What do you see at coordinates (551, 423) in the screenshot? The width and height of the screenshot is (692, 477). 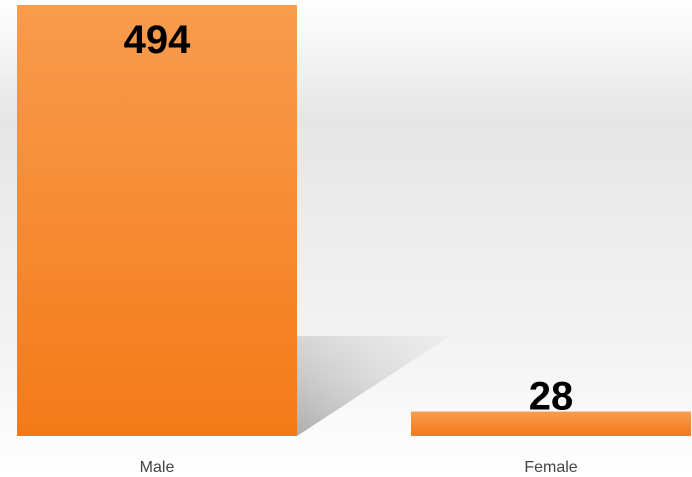 I see `bar` at bounding box center [551, 423].